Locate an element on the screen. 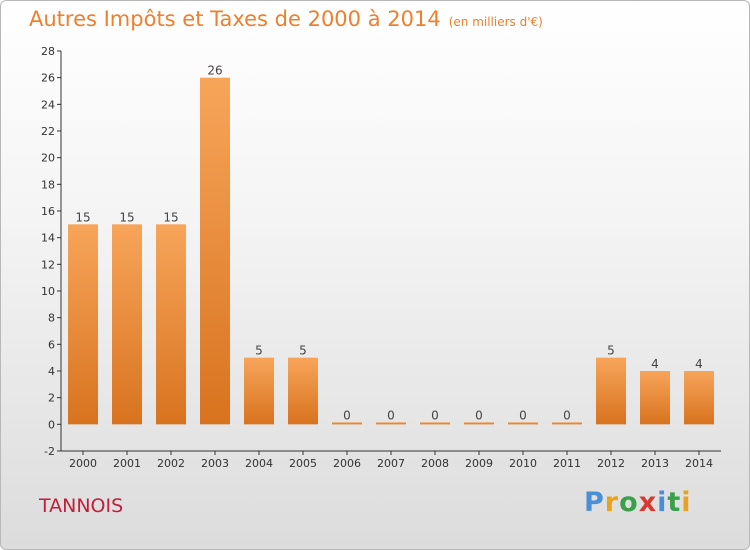 This screenshot has height=550, width=750. value-label-2006: 0 is located at coordinates (347, 415).